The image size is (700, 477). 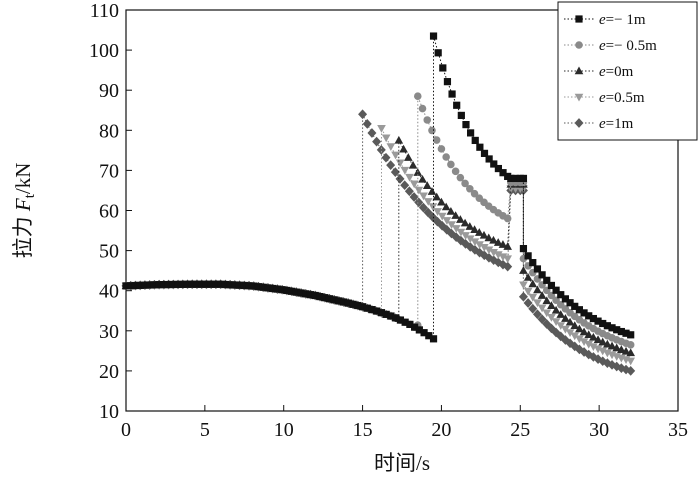 I want to click on legend-label: e=0m, so click(x=616, y=72).